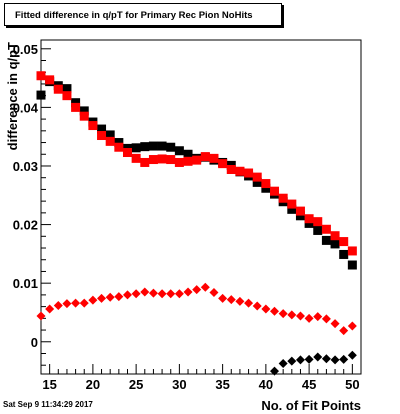  I want to click on x-tick-label: 50, so click(352, 384).